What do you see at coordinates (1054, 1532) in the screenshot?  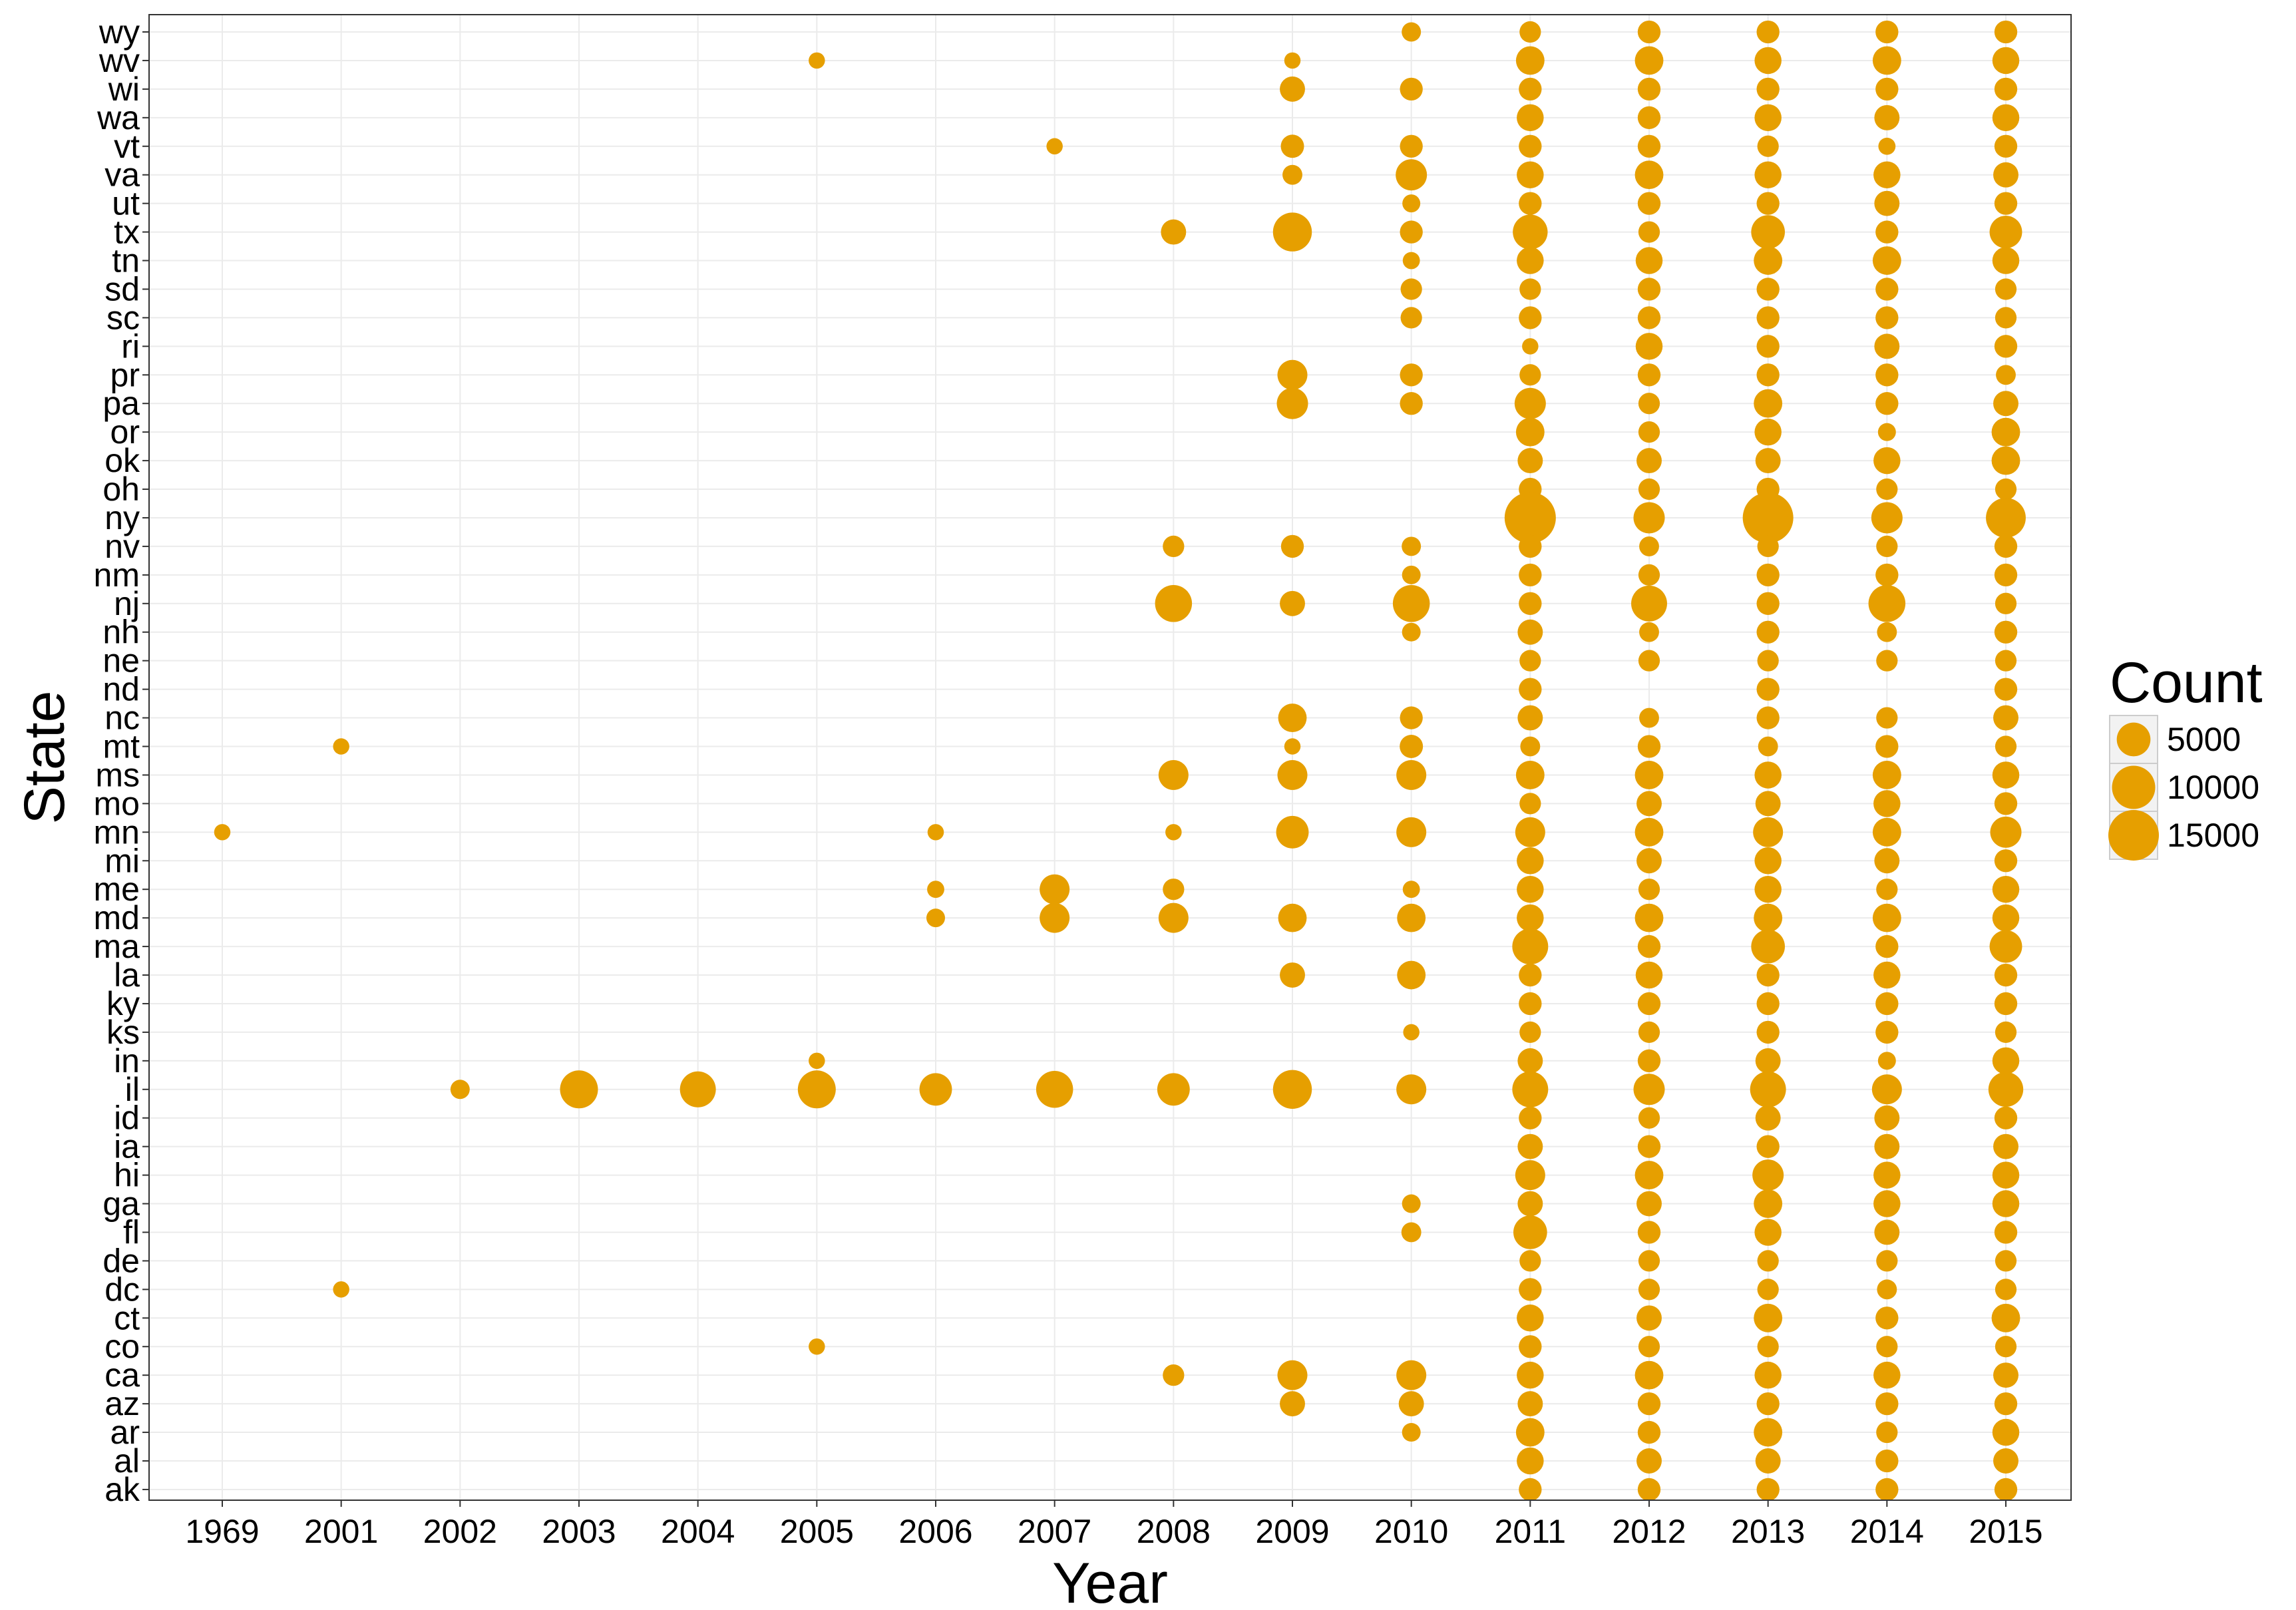 I see `x-tick-label: 2007` at bounding box center [1054, 1532].